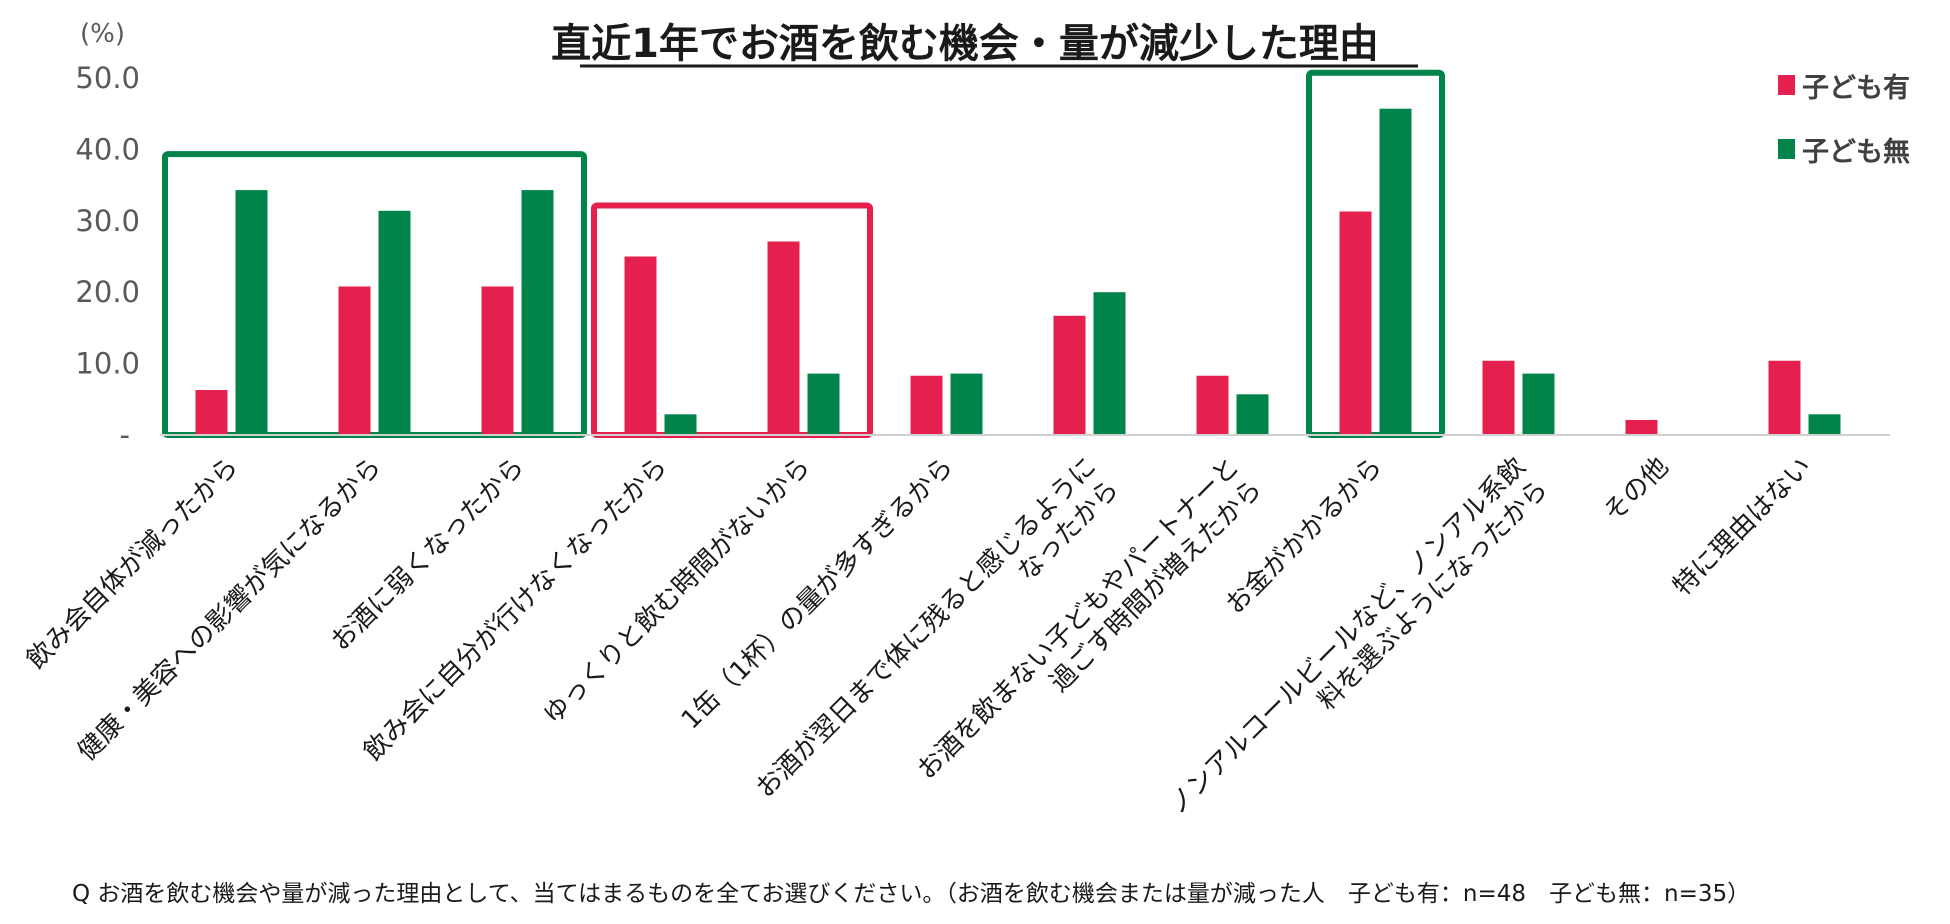  What do you see at coordinates (102, 34) in the screenshot?
I see `y-unit-label: (%)` at bounding box center [102, 34].